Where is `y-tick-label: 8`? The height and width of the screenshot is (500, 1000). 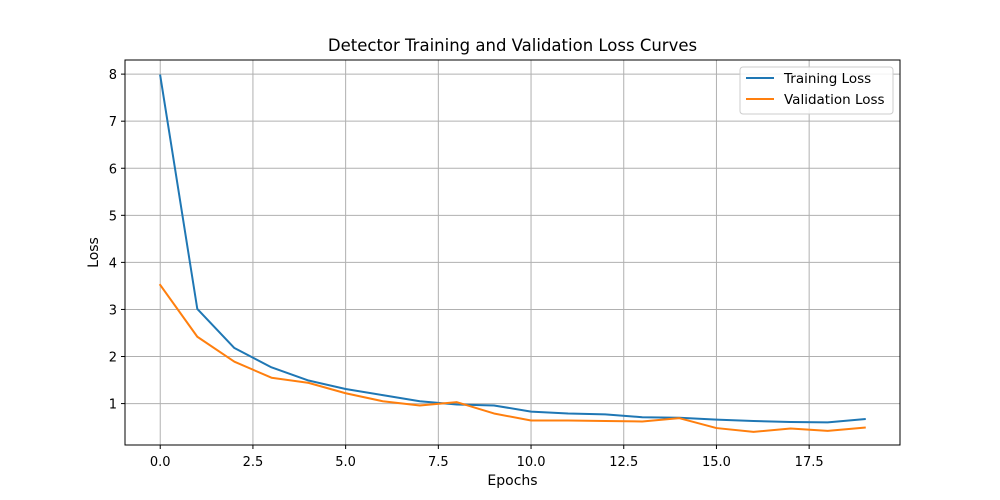
y-tick-label: 8 is located at coordinates (113, 75).